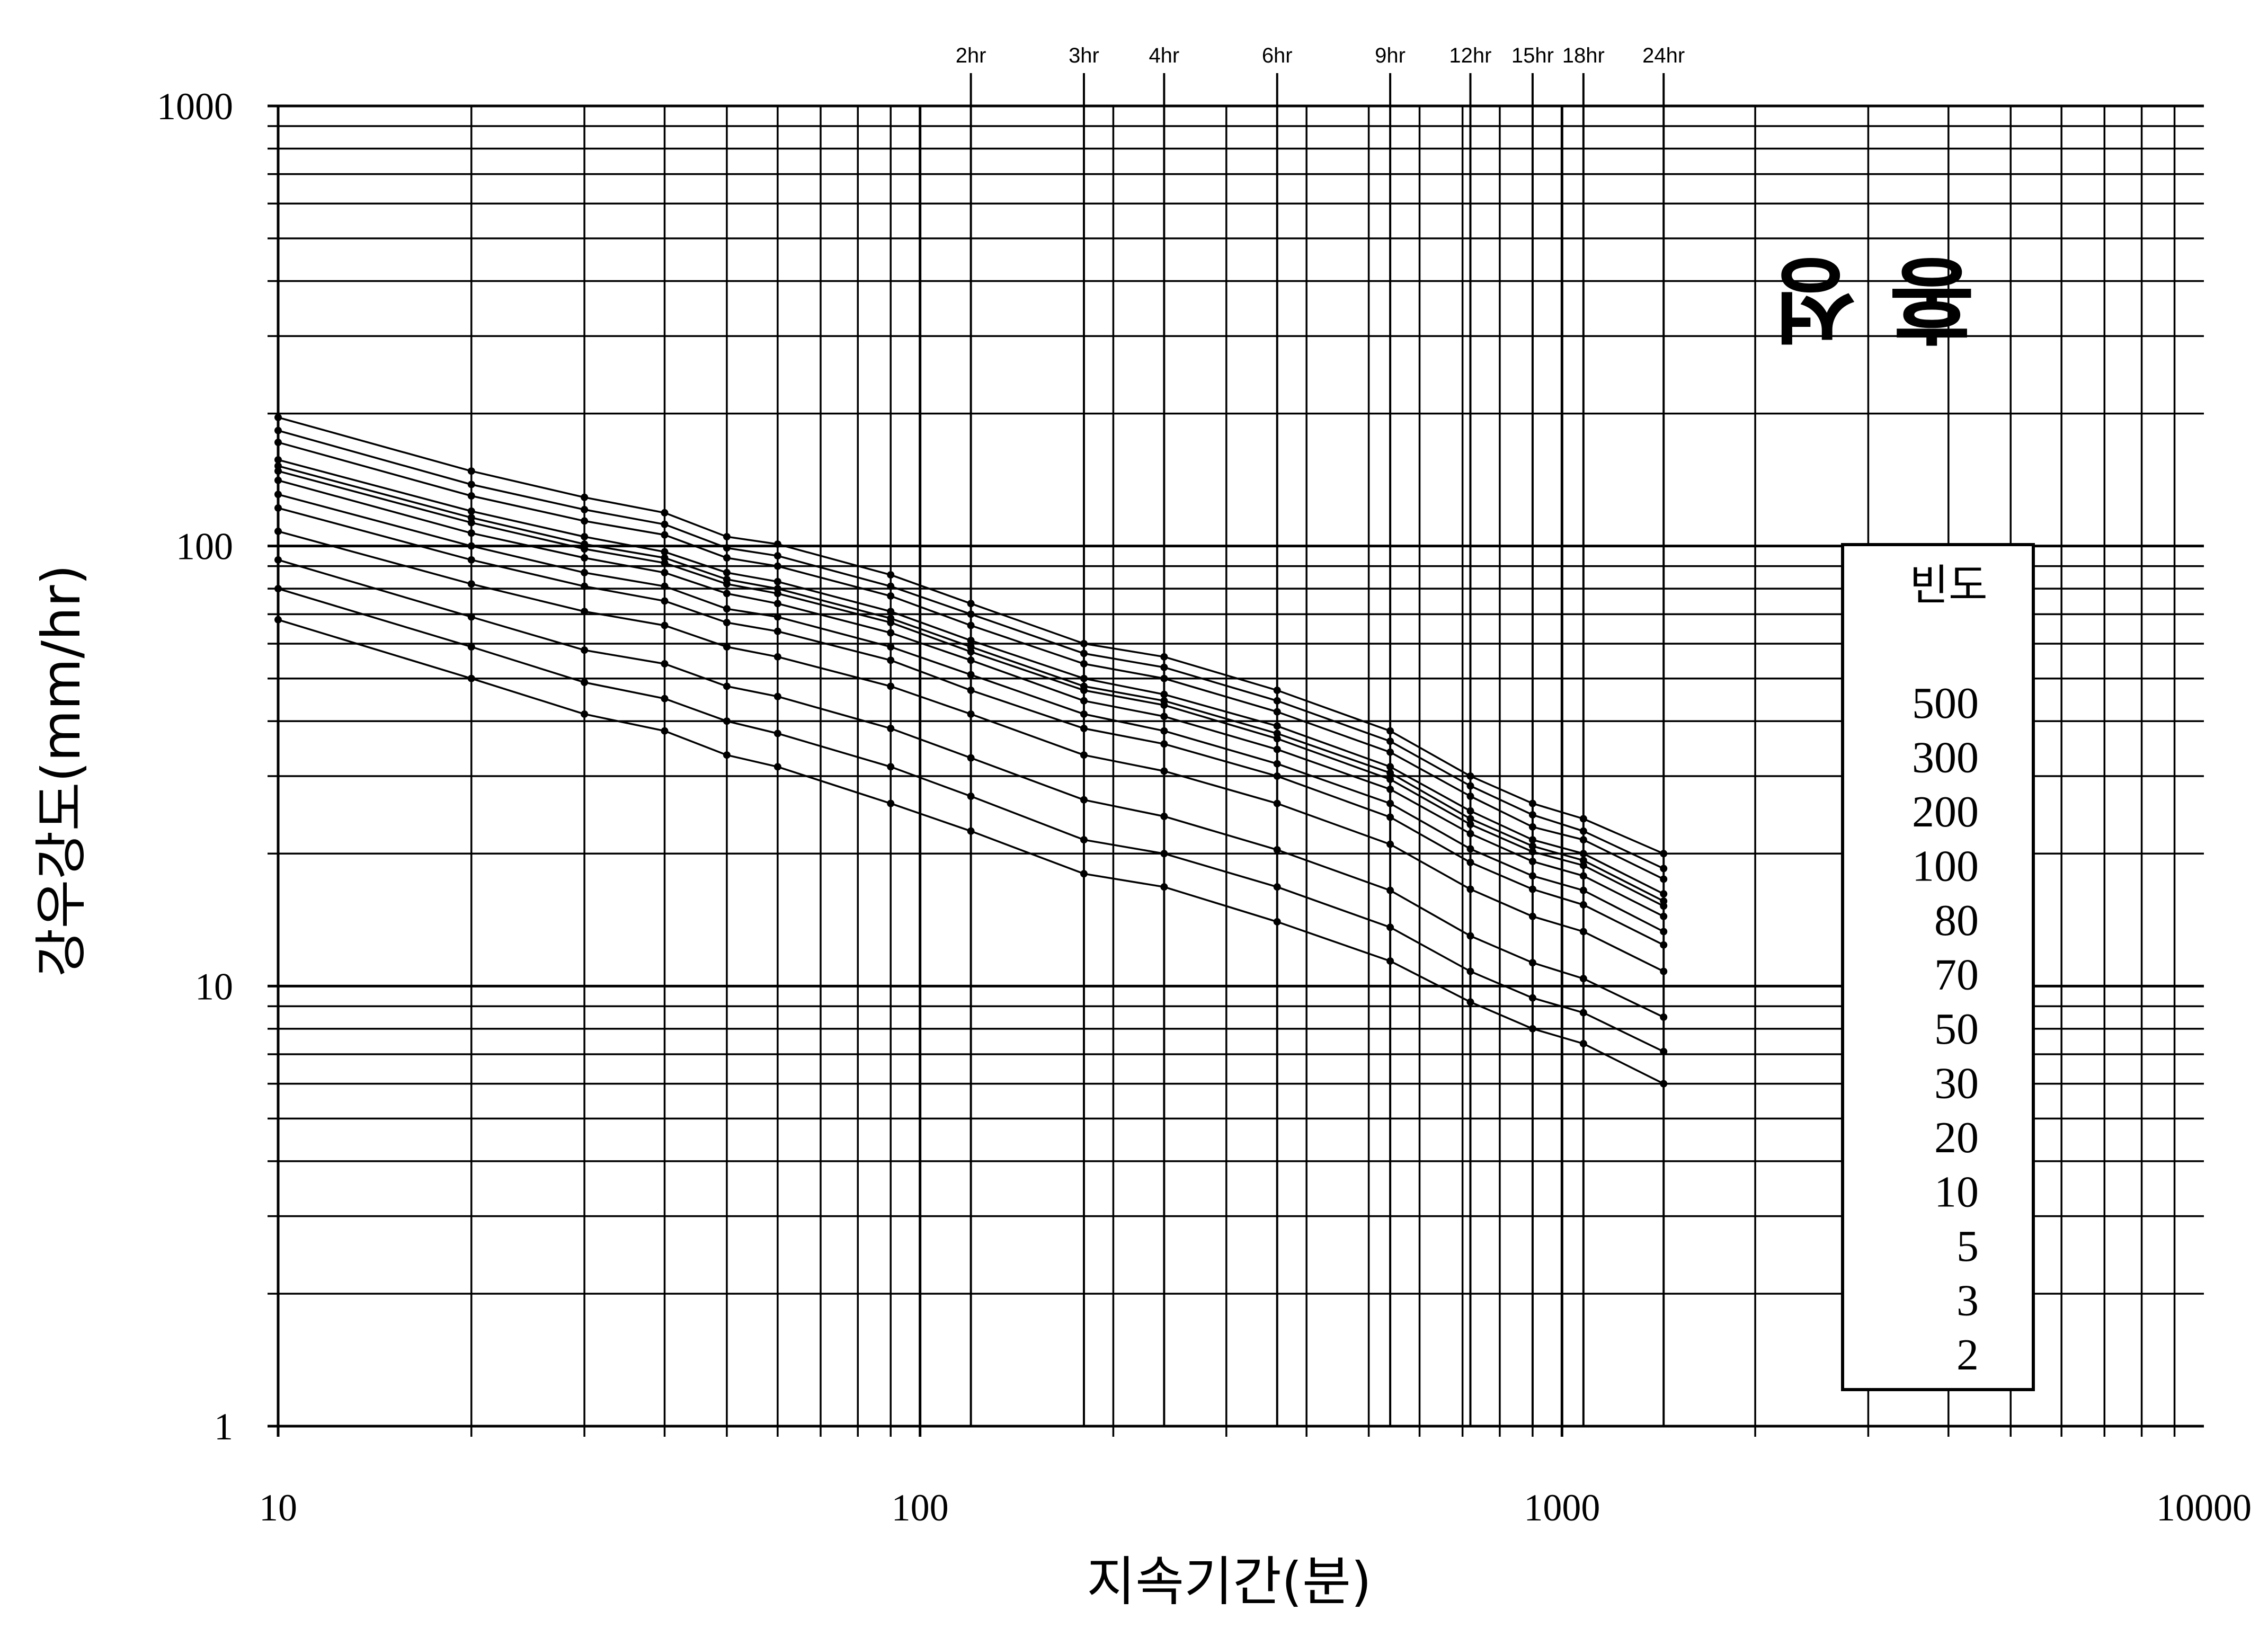 The width and height of the screenshot is (2268, 1637). Describe the element at coordinates (1583, 55) in the screenshot. I see `duration-label: 18hr` at that location.